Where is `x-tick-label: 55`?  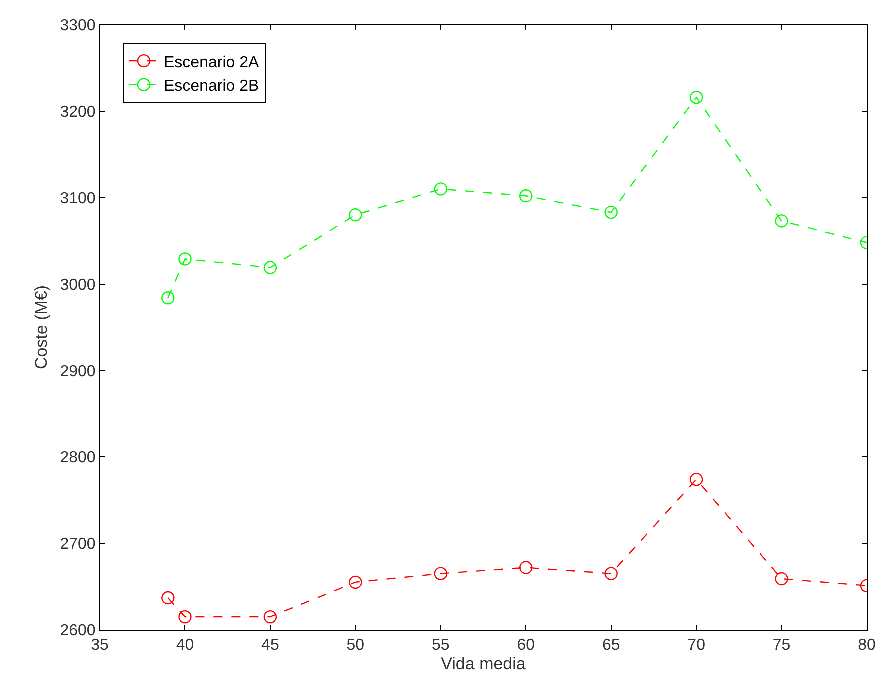 x-tick-label: 55 is located at coordinates (441, 645).